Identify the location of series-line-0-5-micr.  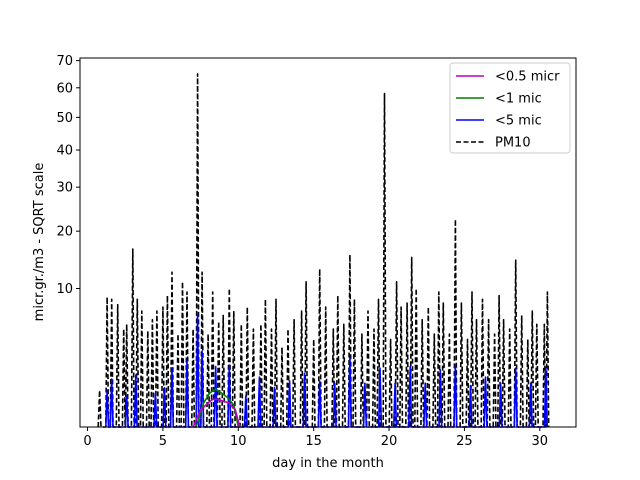
(216, 413).